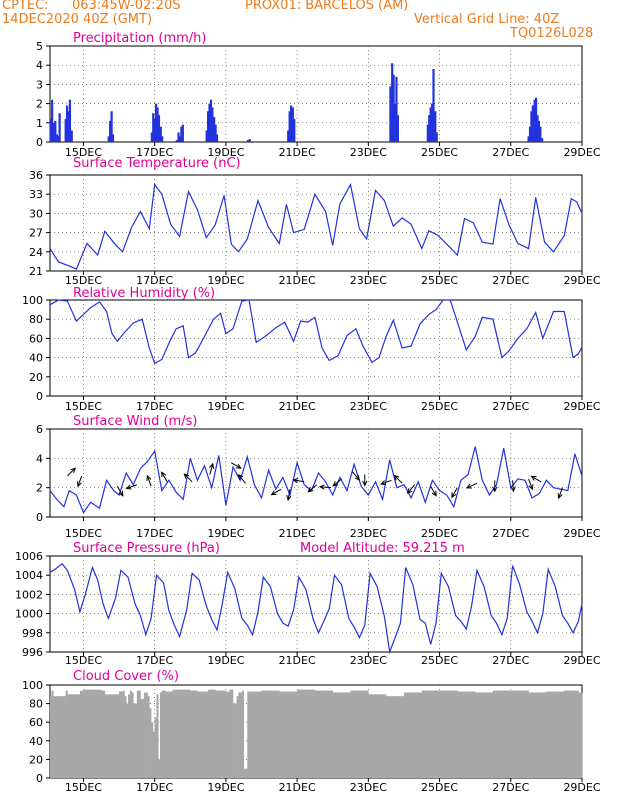 The image size is (618, 800). Describe the element at coordinates (581, 660) in the screenshot. I see `pres-xtick-label: 29DEC` at that location.